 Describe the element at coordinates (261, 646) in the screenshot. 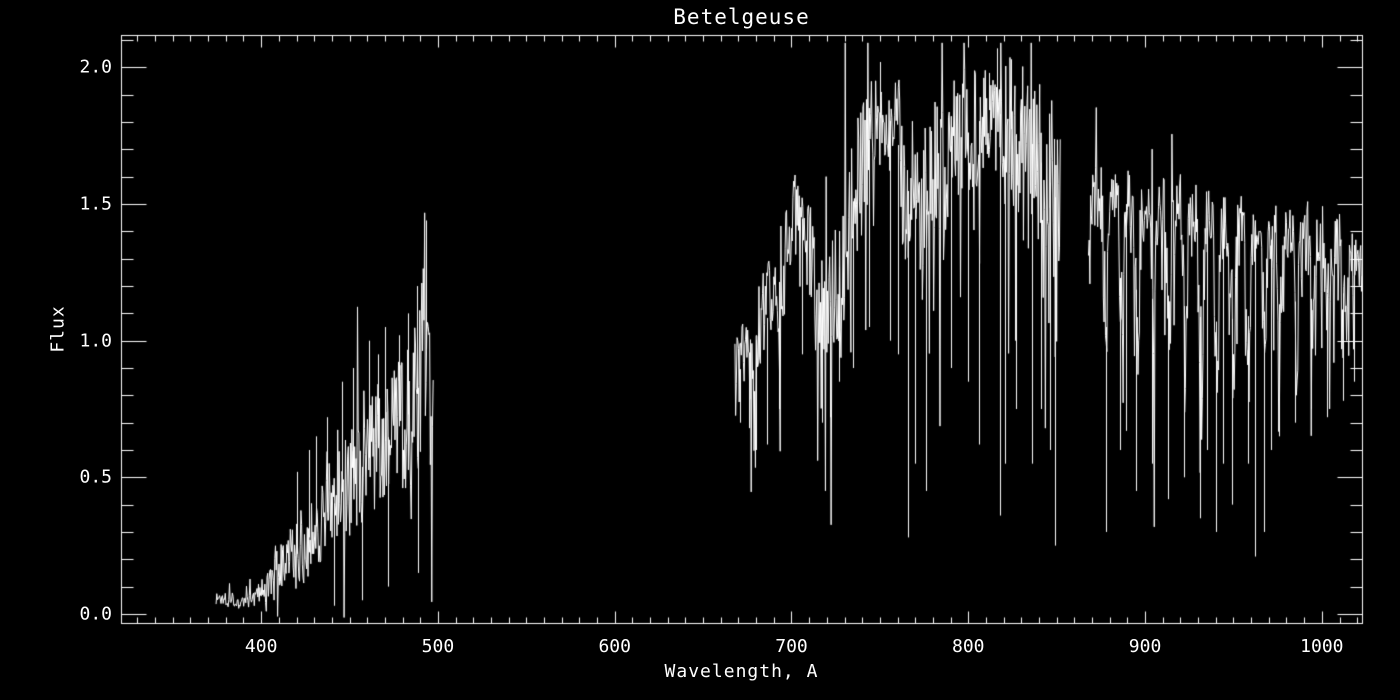

I see `x-tick-label: 400` at that location.